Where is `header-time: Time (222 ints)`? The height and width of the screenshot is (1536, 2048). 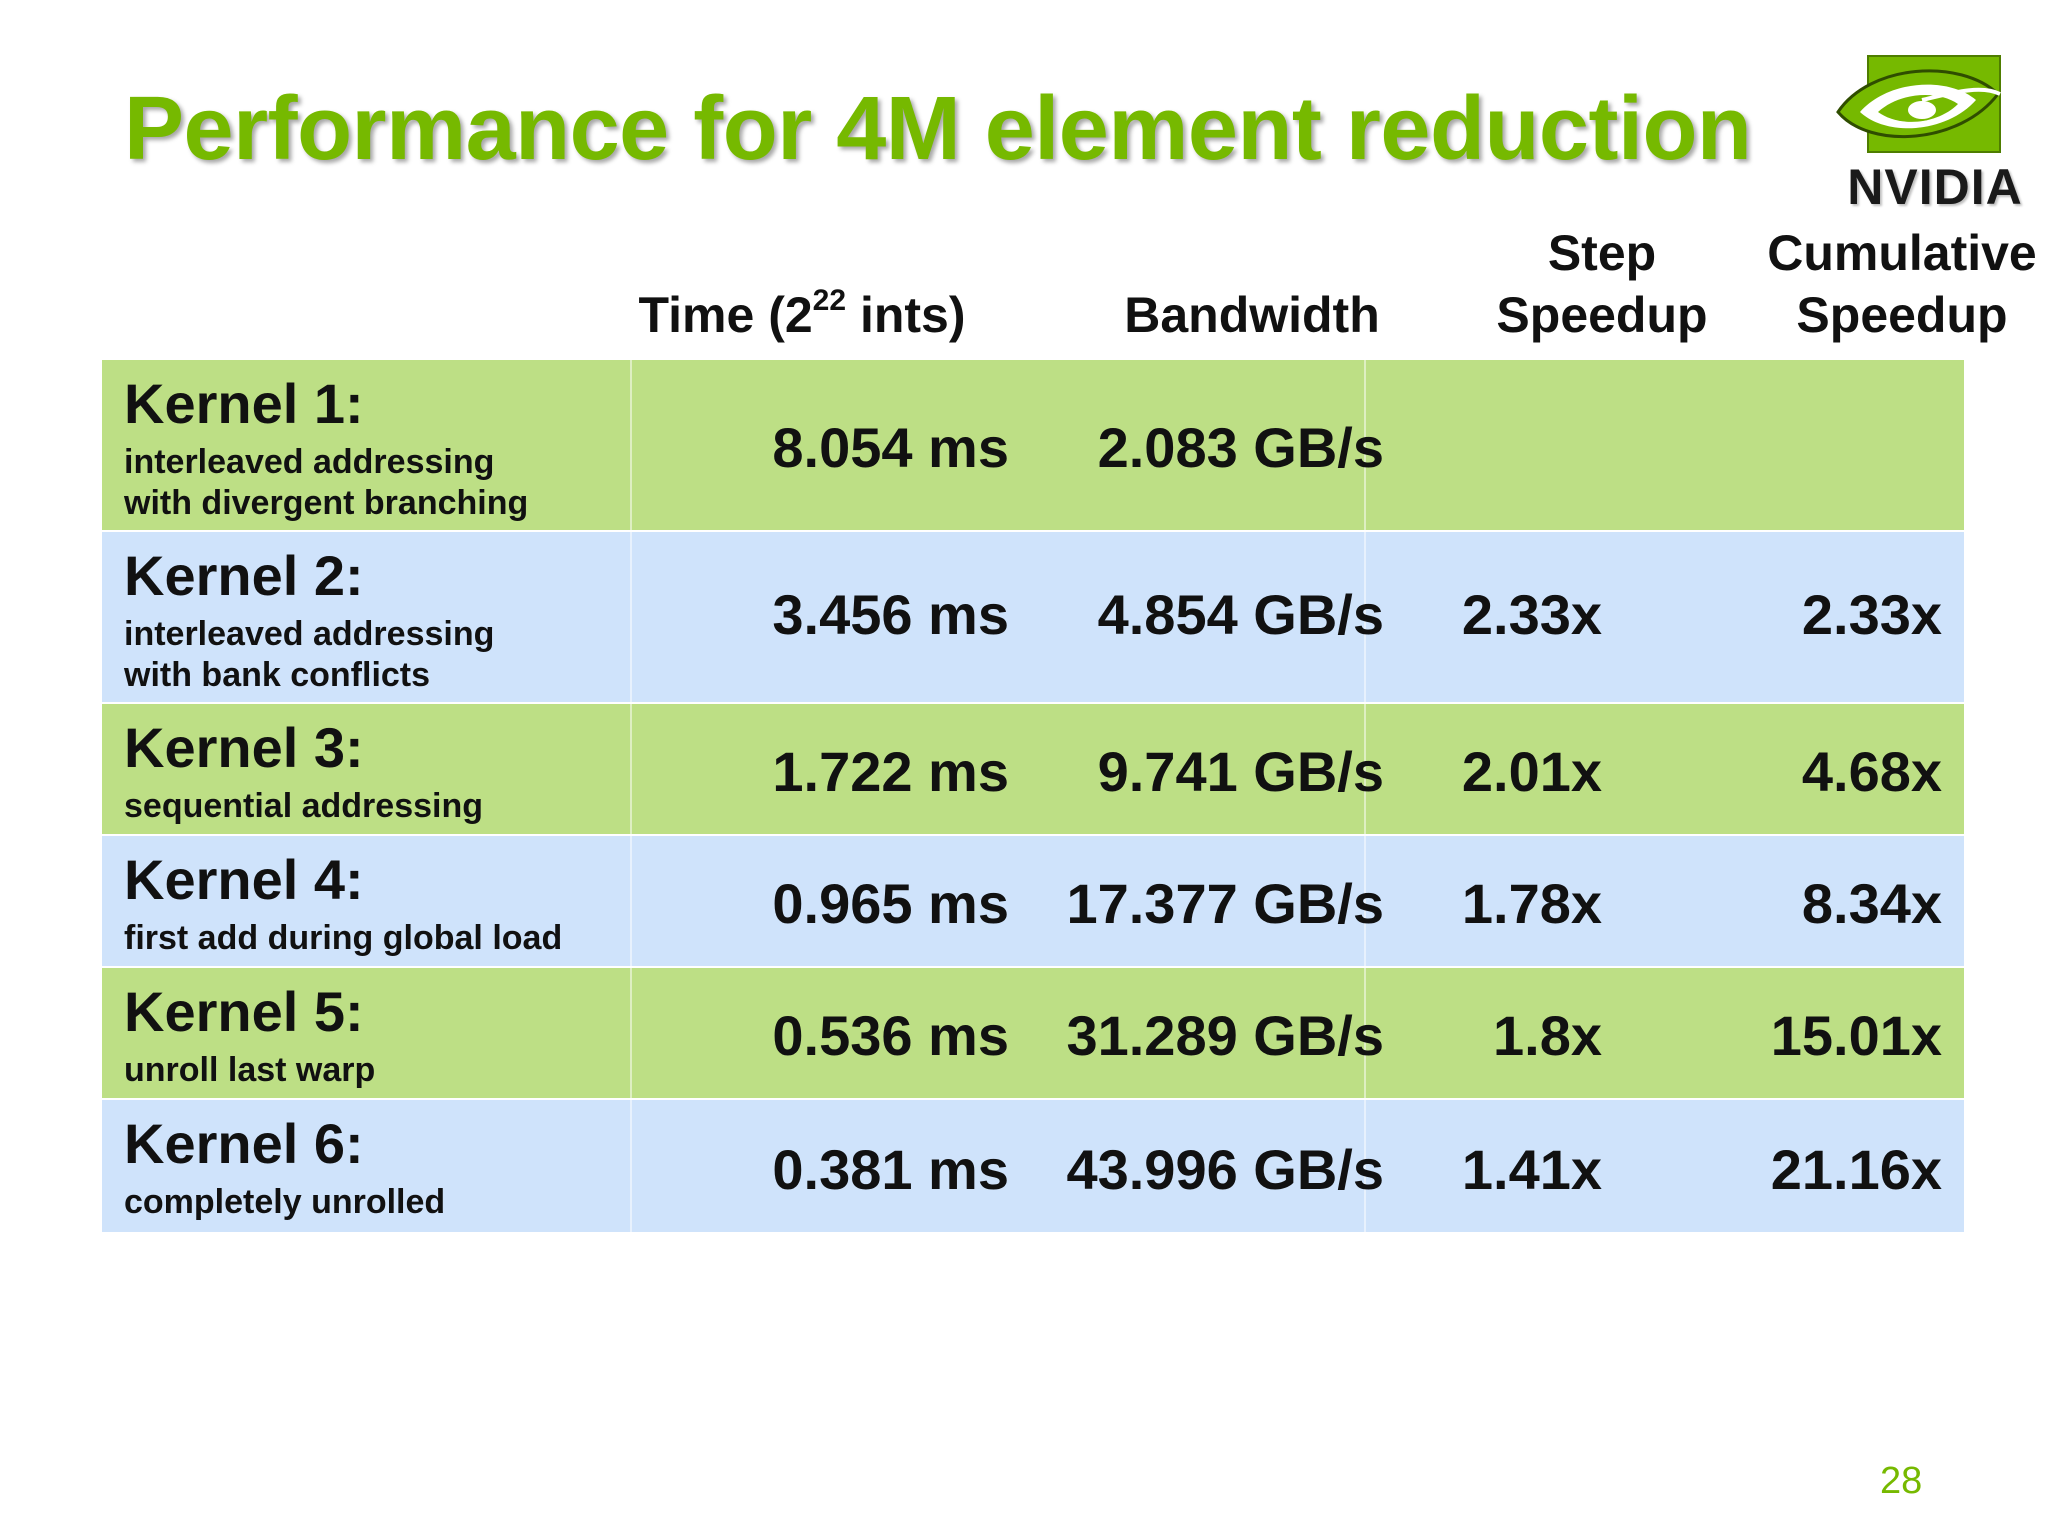
header-time: Time (222 ints) is located at coordinates (802, 313).